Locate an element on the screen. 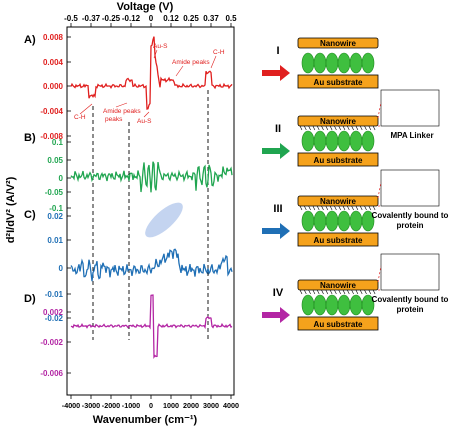 The image size is (474, 428). y-tick-label: -0.006 is located at coordinates (51, 373).